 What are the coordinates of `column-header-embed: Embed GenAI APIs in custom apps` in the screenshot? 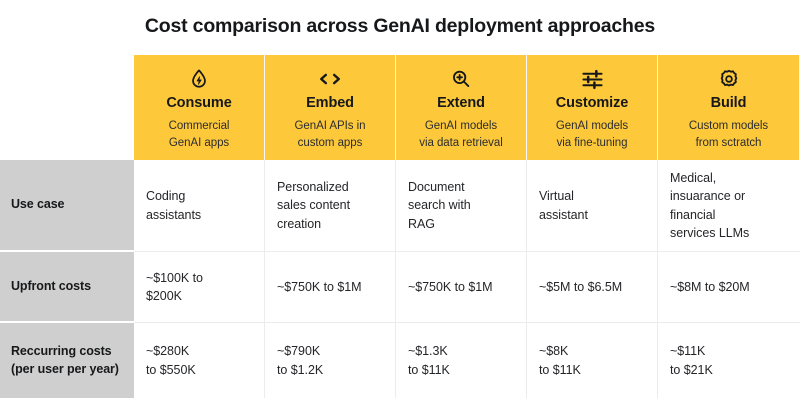 It's located at (330, 107).